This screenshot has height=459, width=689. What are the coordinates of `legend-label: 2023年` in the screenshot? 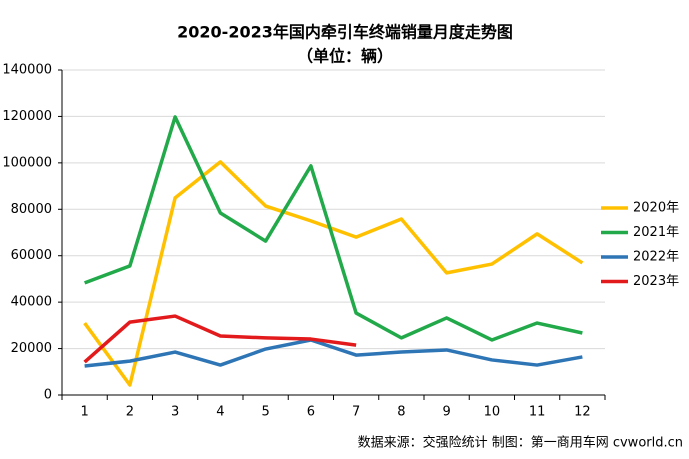 It's located at (656, 281).